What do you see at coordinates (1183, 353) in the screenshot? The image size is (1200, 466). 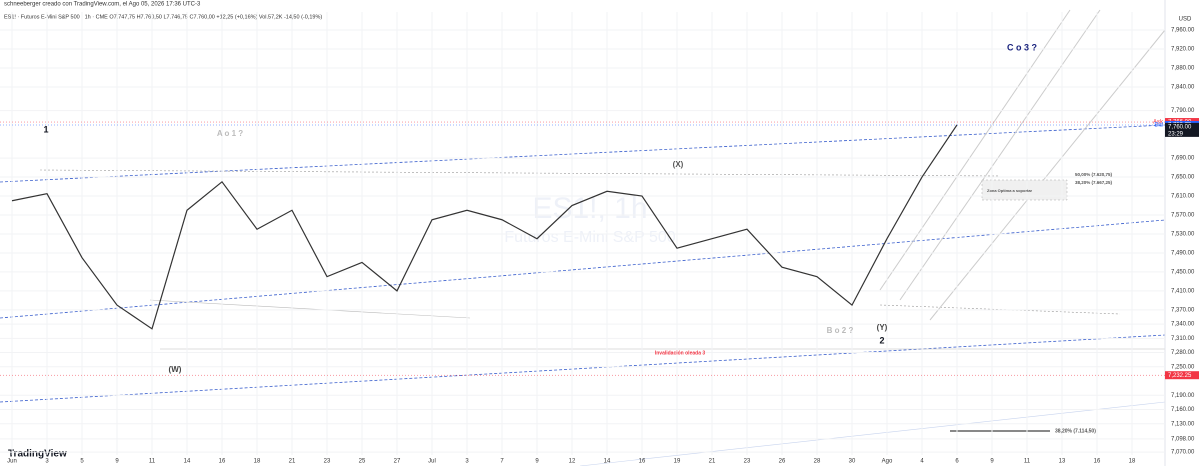 I see `y-tick-label: 7,280.00` at bounding box center [1183, 353].